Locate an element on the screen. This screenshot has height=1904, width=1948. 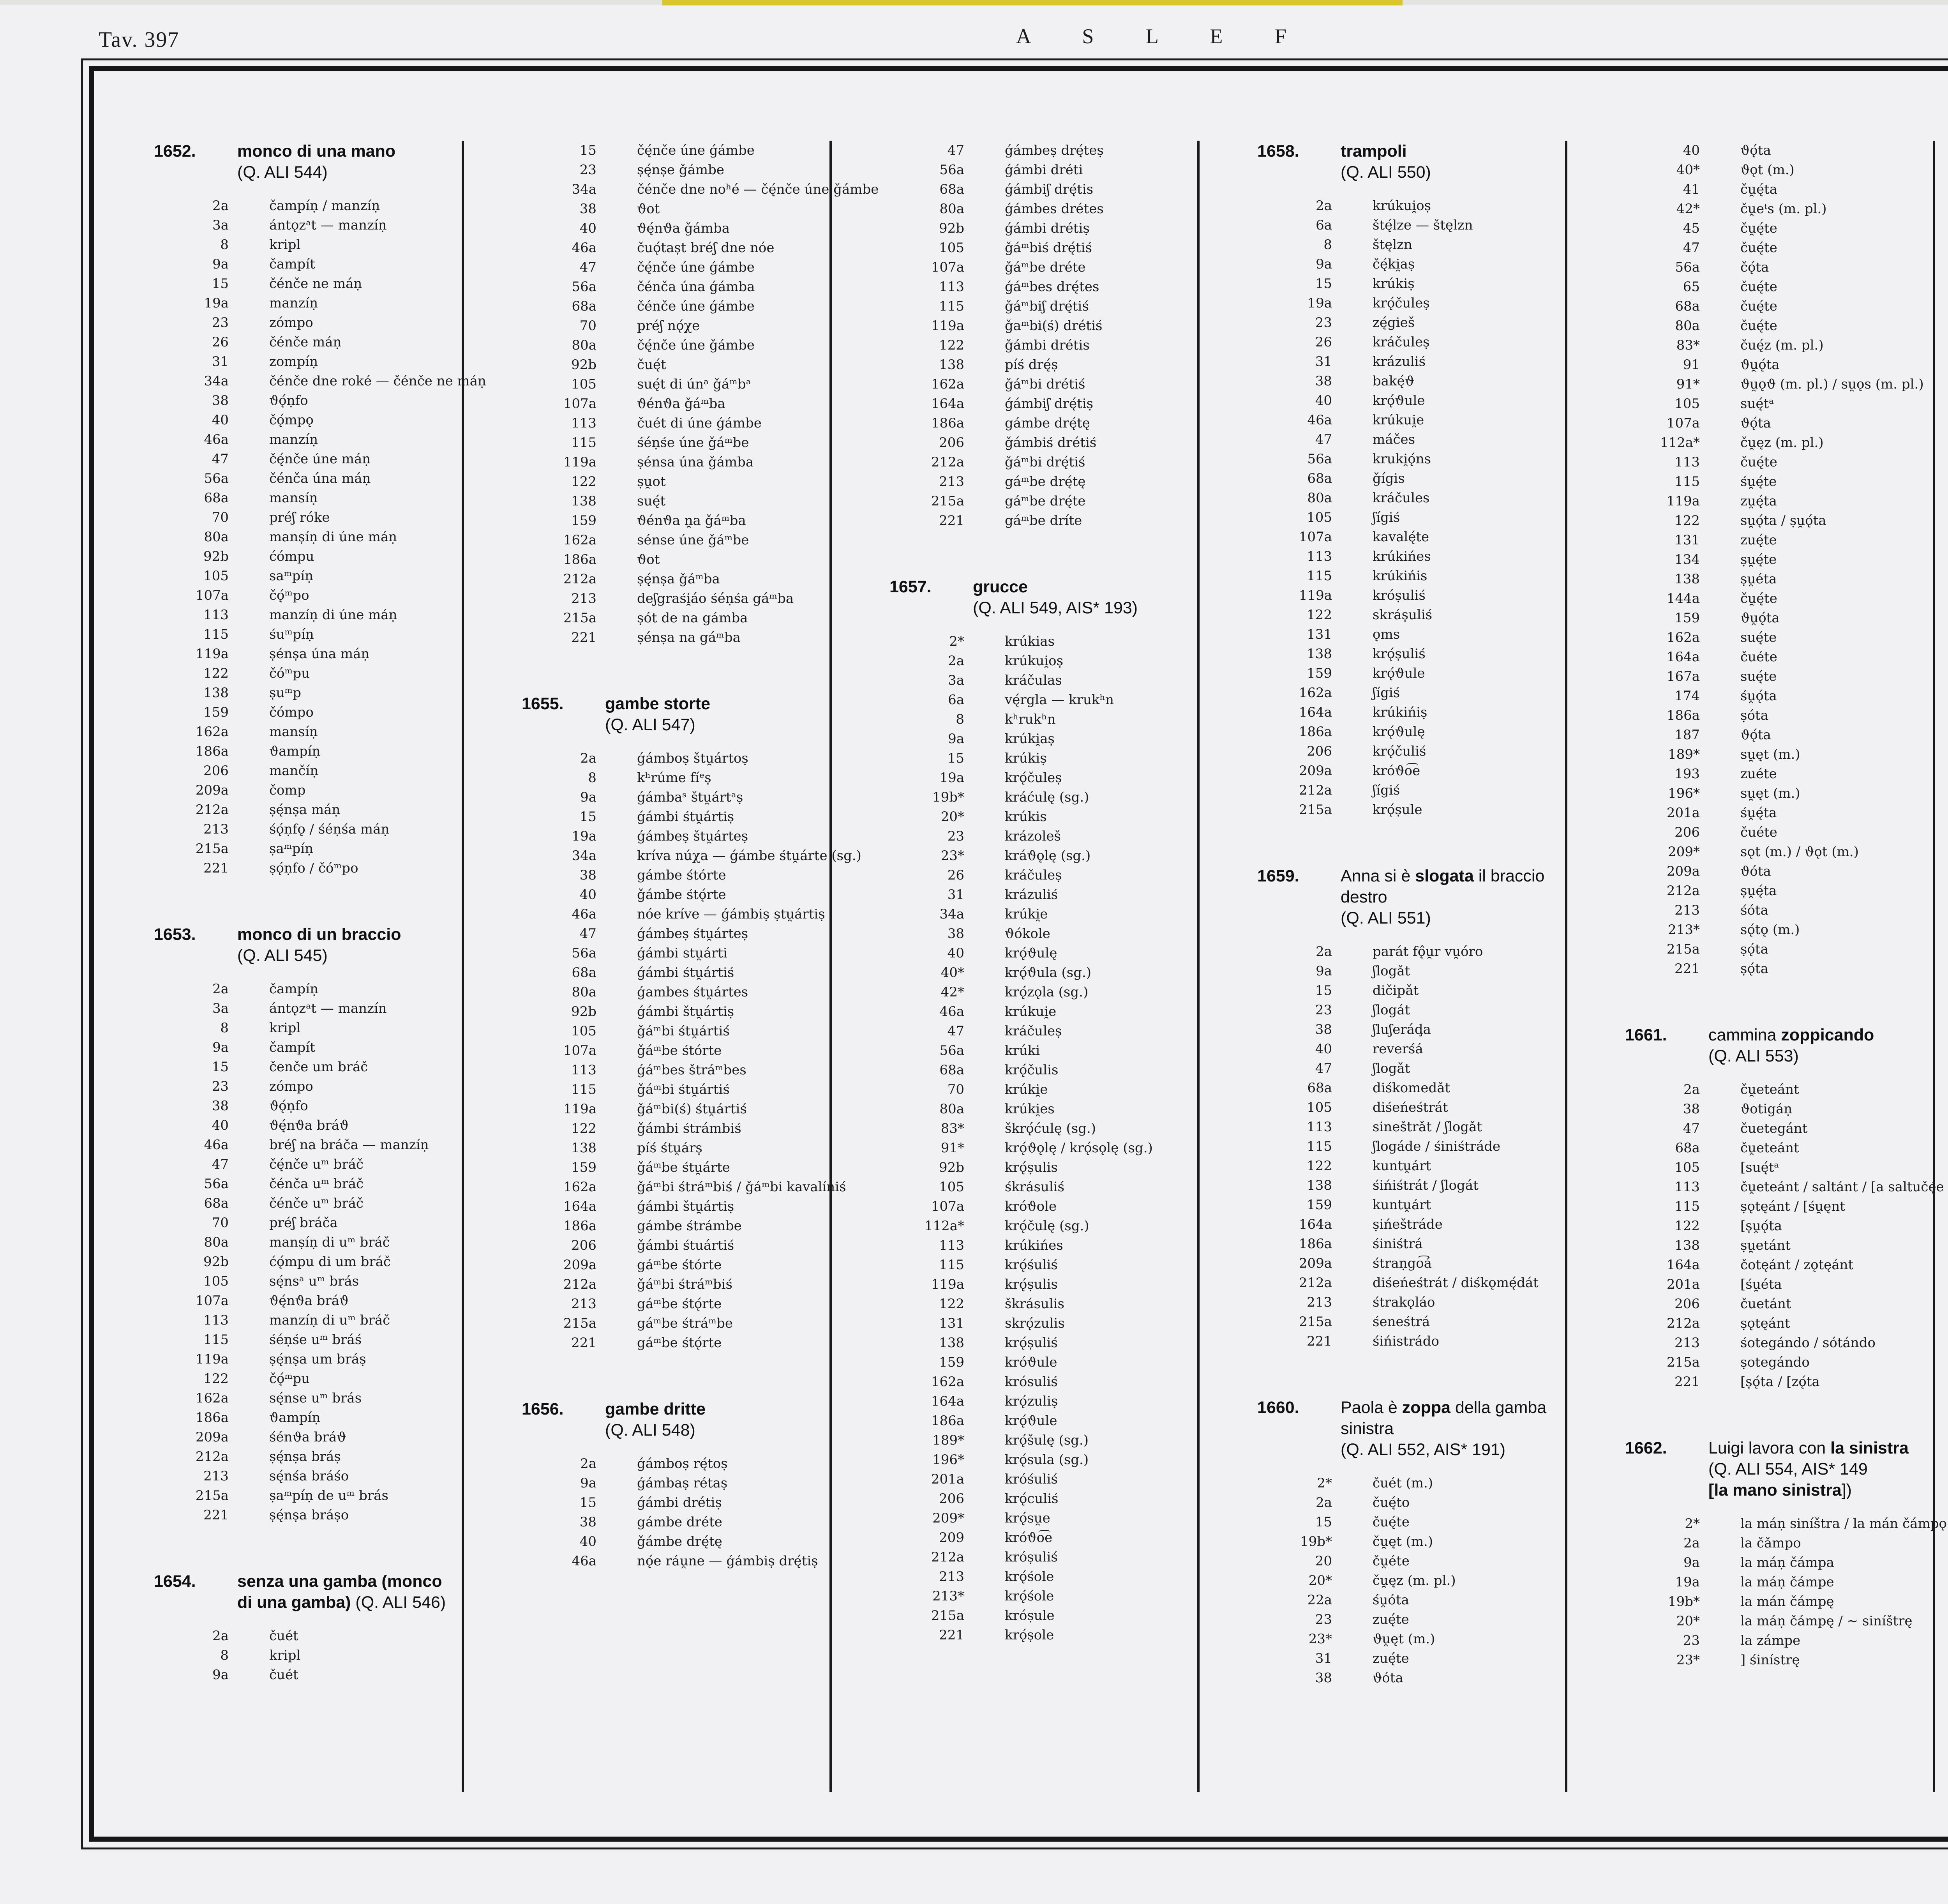
entry-row: 215ala ṣáṇka is located at coordinates (1942, 559).